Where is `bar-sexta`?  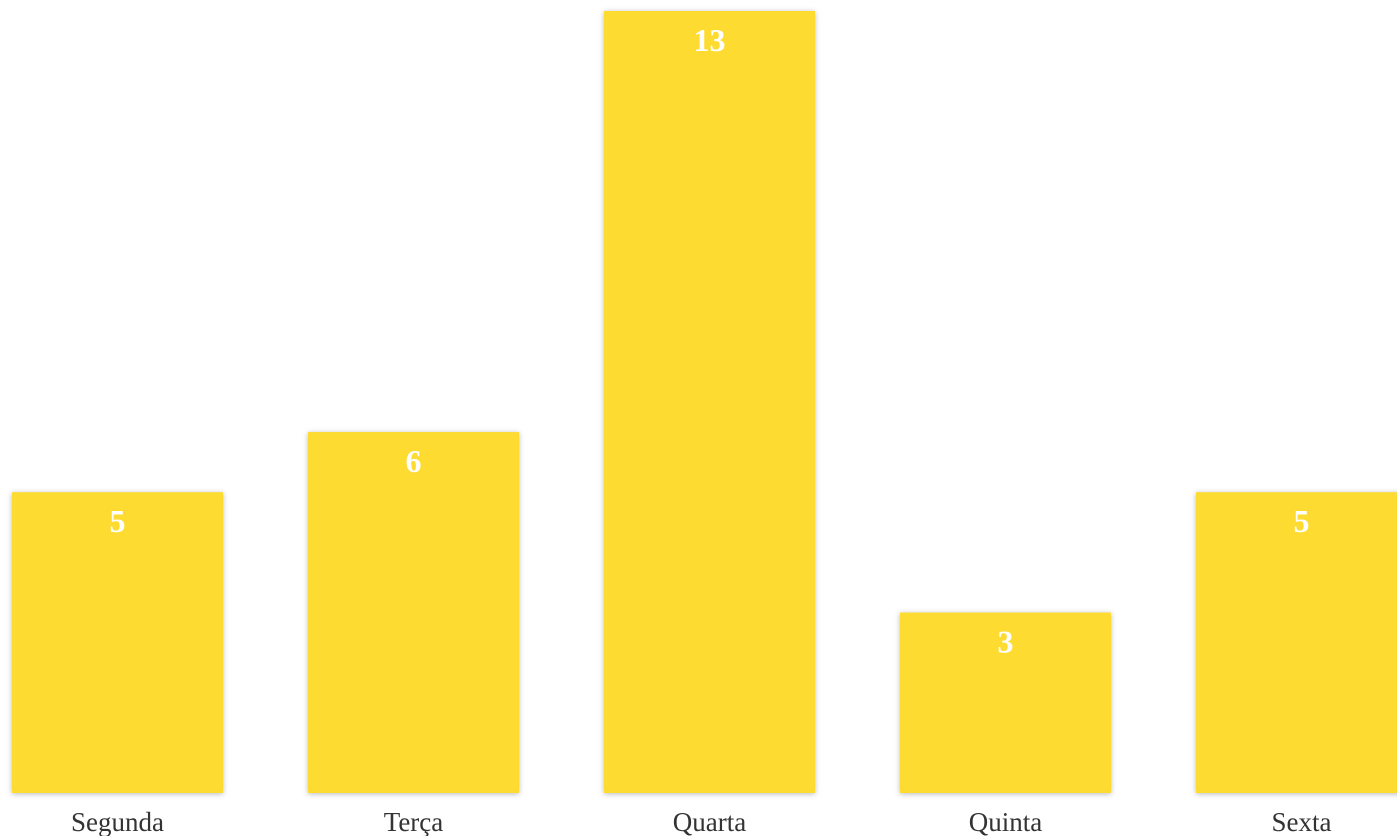
bar-sexta is located at coordinates (1296, 642).